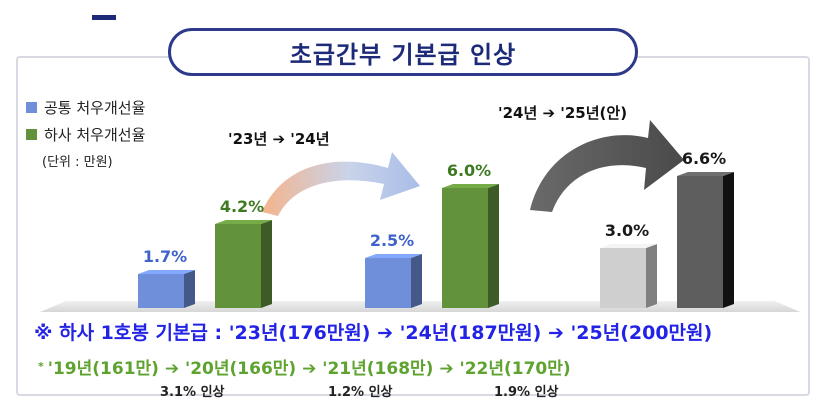  What do you see at coordinates (242, 206) in the screenshot?
I see `bar-label-0-1: 4.2%` at bounding box center [242, 206].